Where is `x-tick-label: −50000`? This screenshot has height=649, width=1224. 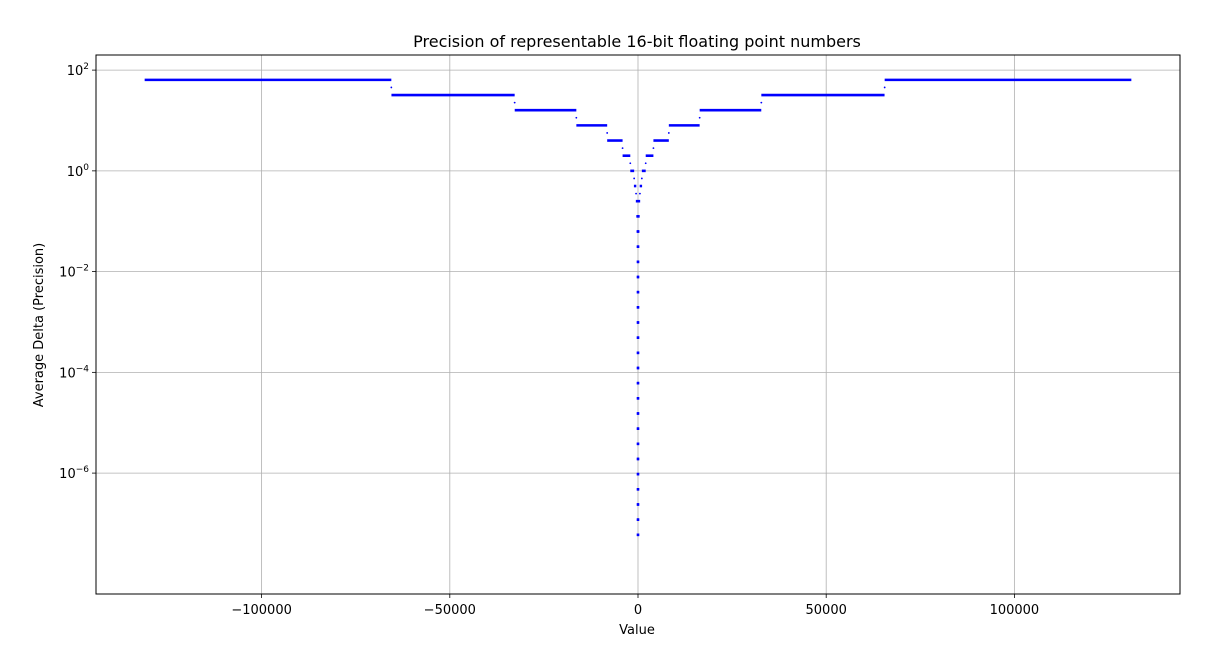 x-tick-label: −50000 is located at coordinates (450, 610).